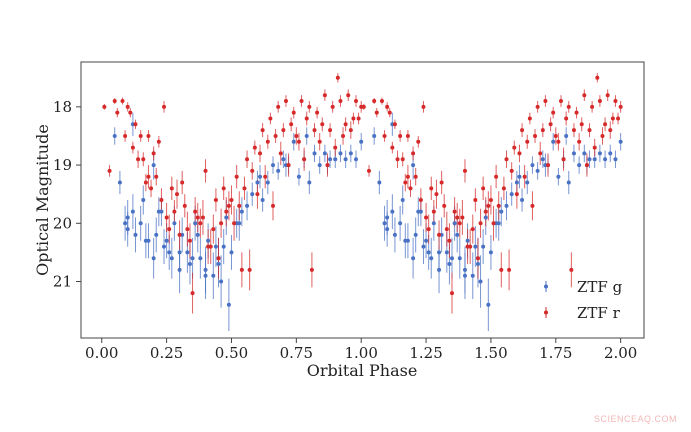 Image resolution: width=691 pixels, height=432 pixels. Describe the element at coordinates (101, 353) in the screenshot. I see `x-tick-label: 0.00` at that location.